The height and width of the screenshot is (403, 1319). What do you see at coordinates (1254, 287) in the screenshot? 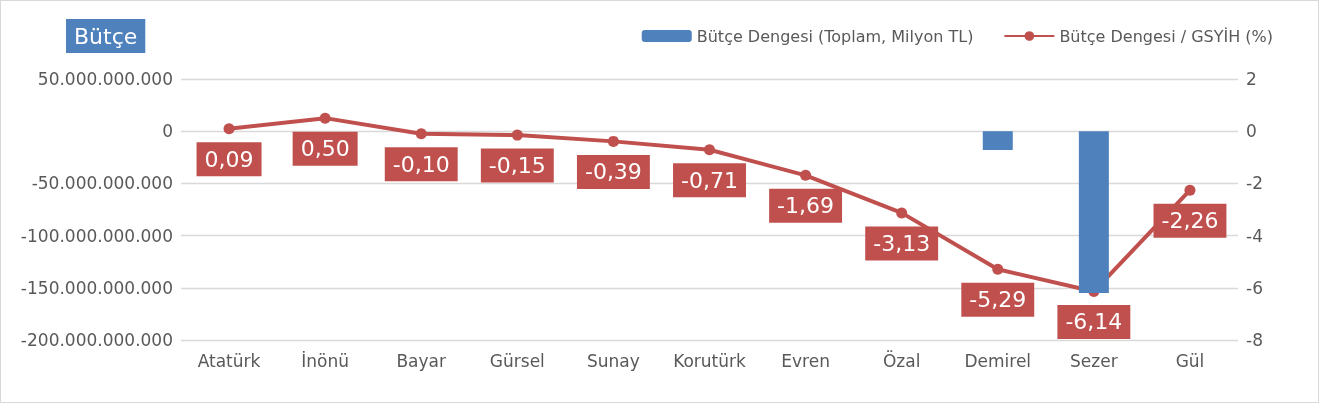
I see `y2-tick-label: -6` at bounding box center [1254, 287].